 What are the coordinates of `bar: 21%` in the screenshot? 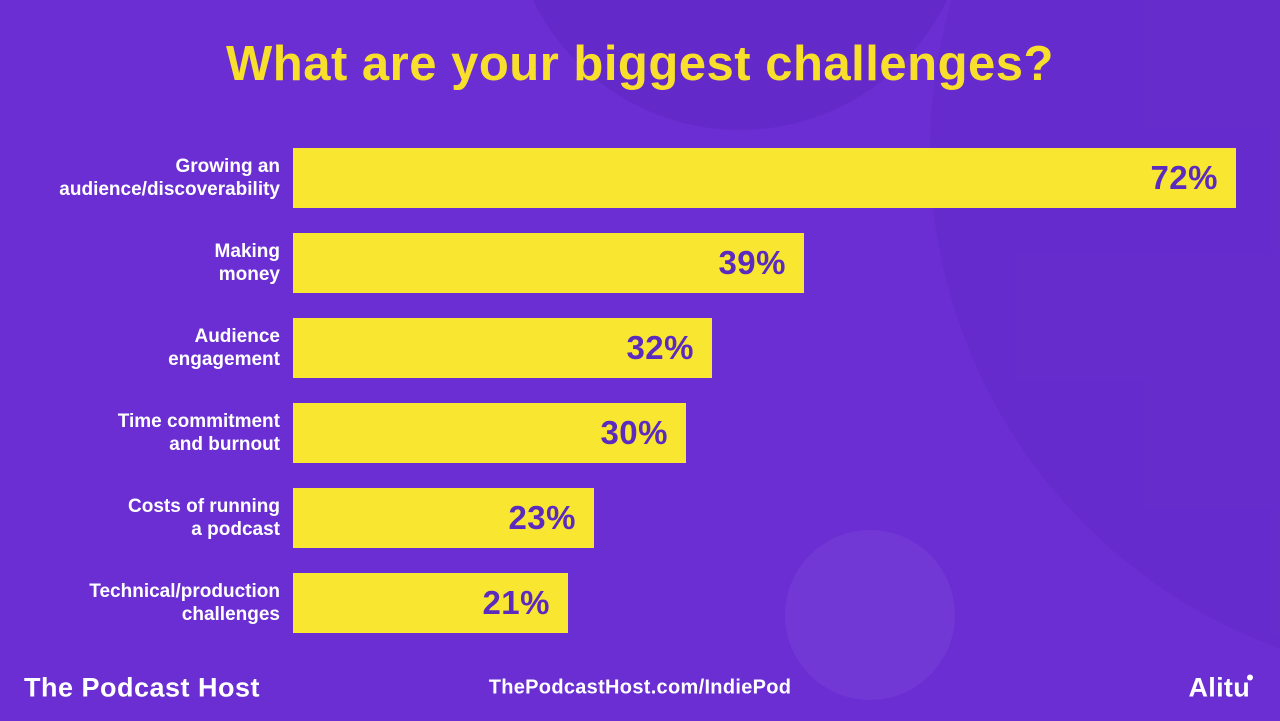 It's located at (430, 603).